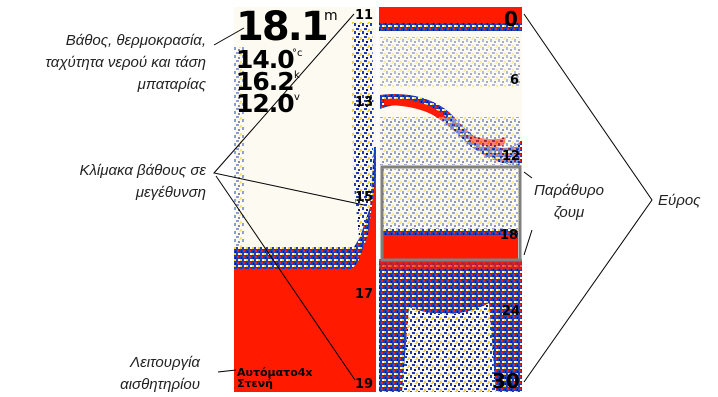 This screenshot has width=718, height=397. I want to click on callout-readouts-line-2: ταχύτητα νερού και τάση, so click(125, 62).